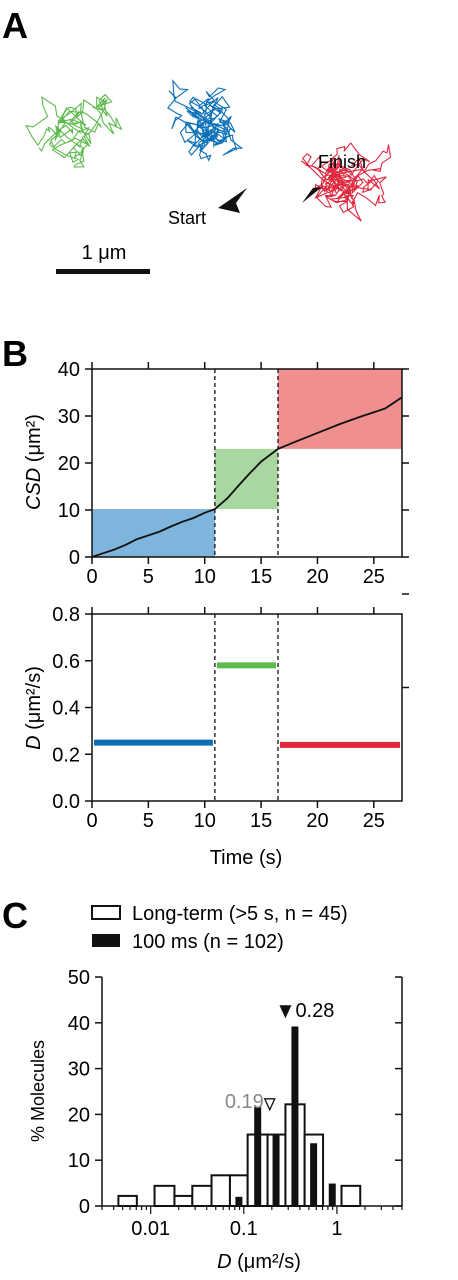 This screenshot has width=458, height=1280. What do you see at coordinates (106, 940) in the screenshot?
I see `legend-filled-swatch` at bounding box center [106, 940].